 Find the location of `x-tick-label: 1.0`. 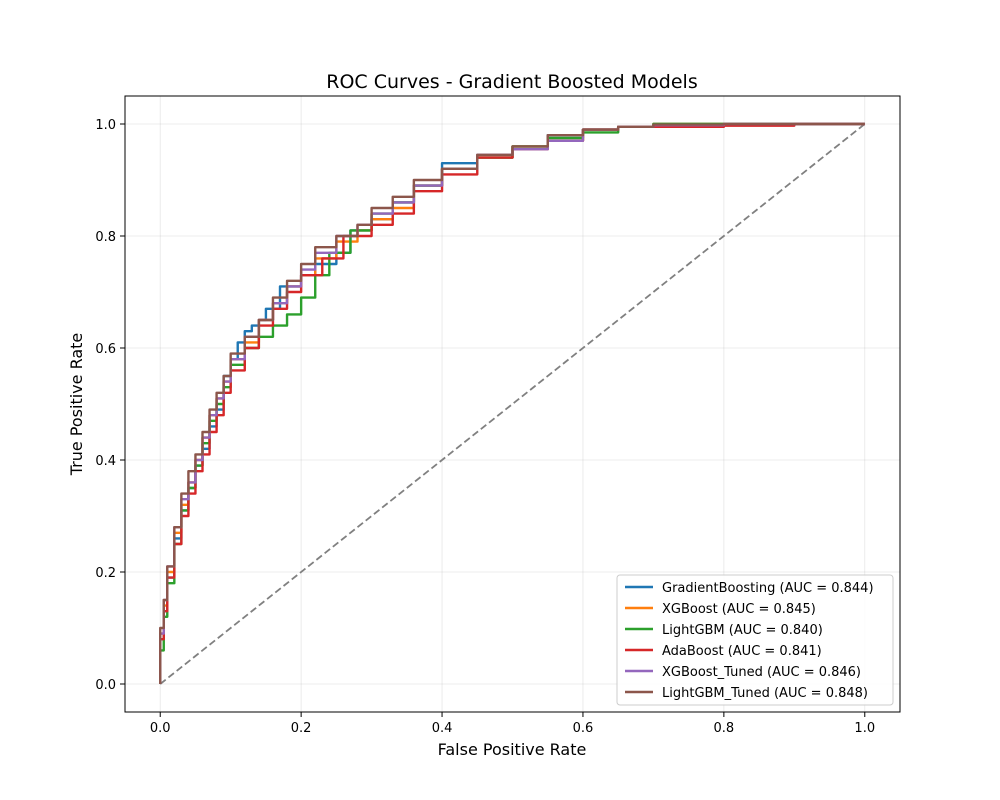

x-tick-label: 1.0 is located at coordinates (864, 728).